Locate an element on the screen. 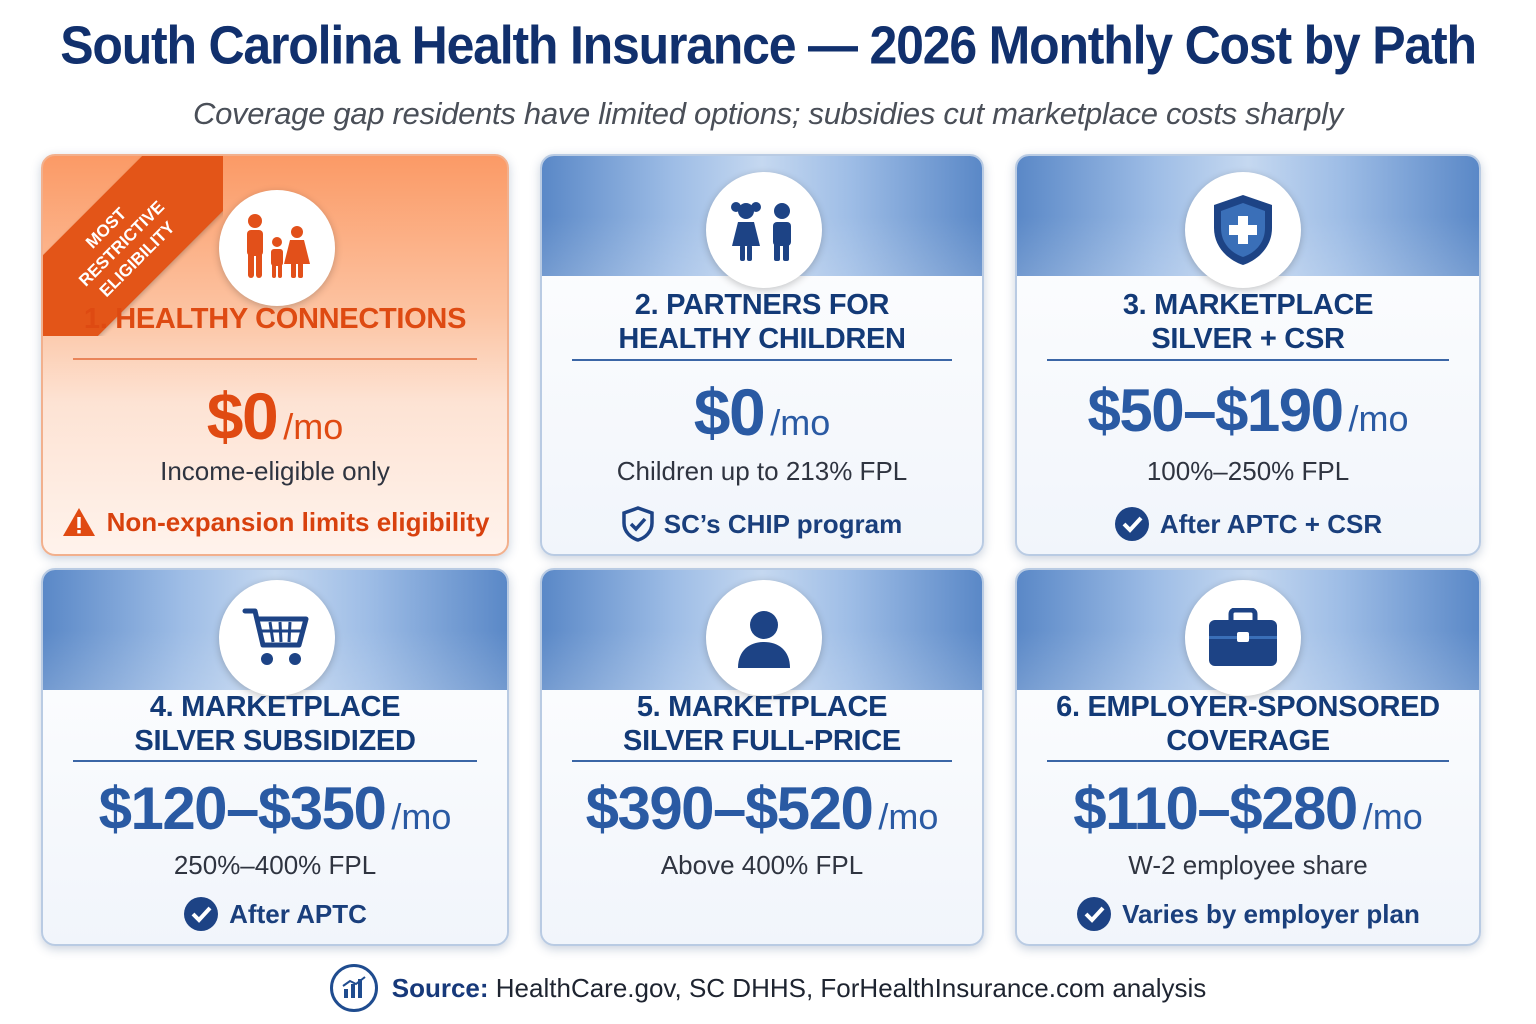  shield-check-icon is located at coordinates (638, 524).